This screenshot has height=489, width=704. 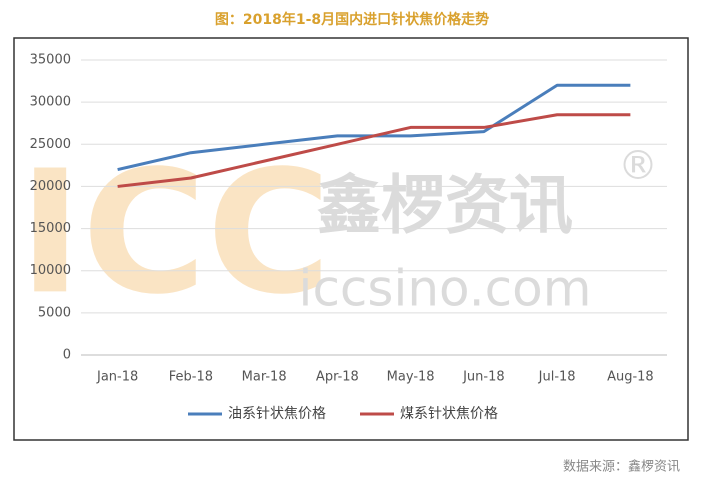 I want to click on x-tick-label: Jan-18, so click(x=117, y=377).